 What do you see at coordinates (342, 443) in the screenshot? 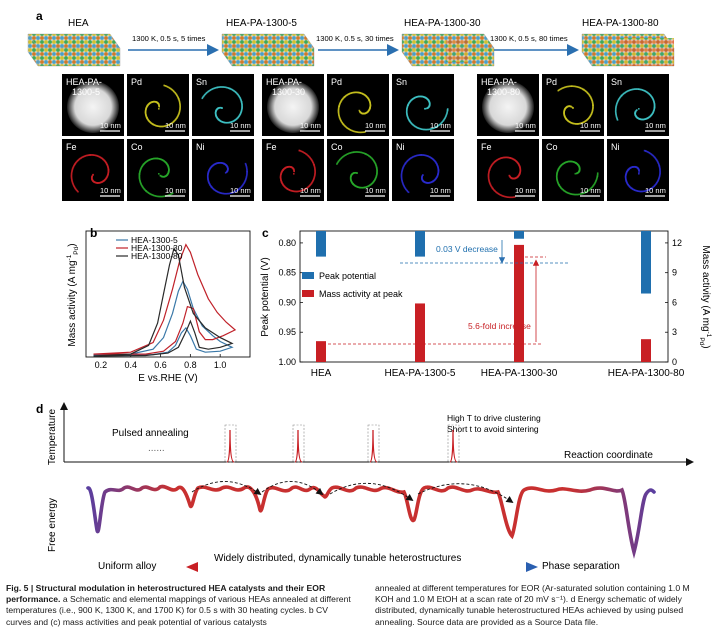
I see `temperature-pulses` at bounding box center [342, 443].